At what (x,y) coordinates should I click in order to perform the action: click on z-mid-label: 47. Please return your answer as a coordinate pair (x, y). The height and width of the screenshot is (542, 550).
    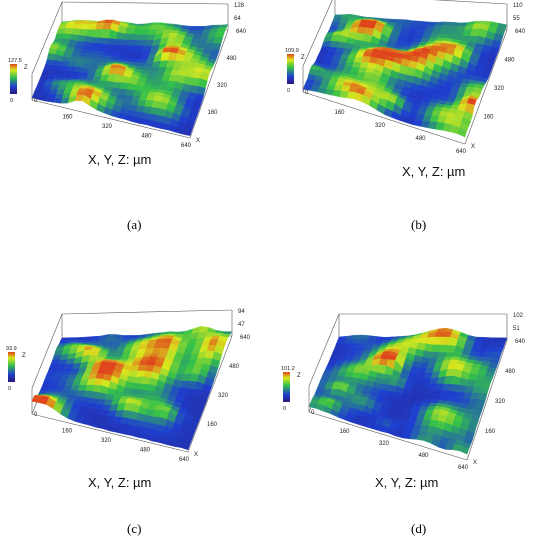
    Looking at the image, I should click on (241, 325).